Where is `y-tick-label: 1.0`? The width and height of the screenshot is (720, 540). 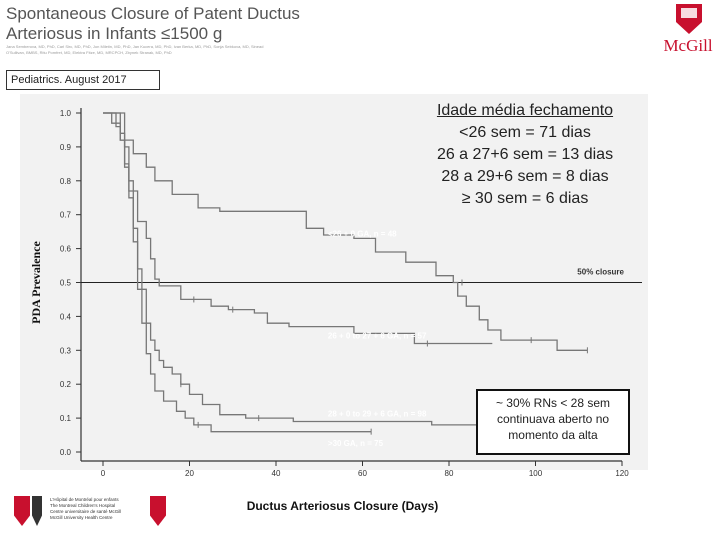 y-tick-label: 1.0 is located at coordinates (66, 113).